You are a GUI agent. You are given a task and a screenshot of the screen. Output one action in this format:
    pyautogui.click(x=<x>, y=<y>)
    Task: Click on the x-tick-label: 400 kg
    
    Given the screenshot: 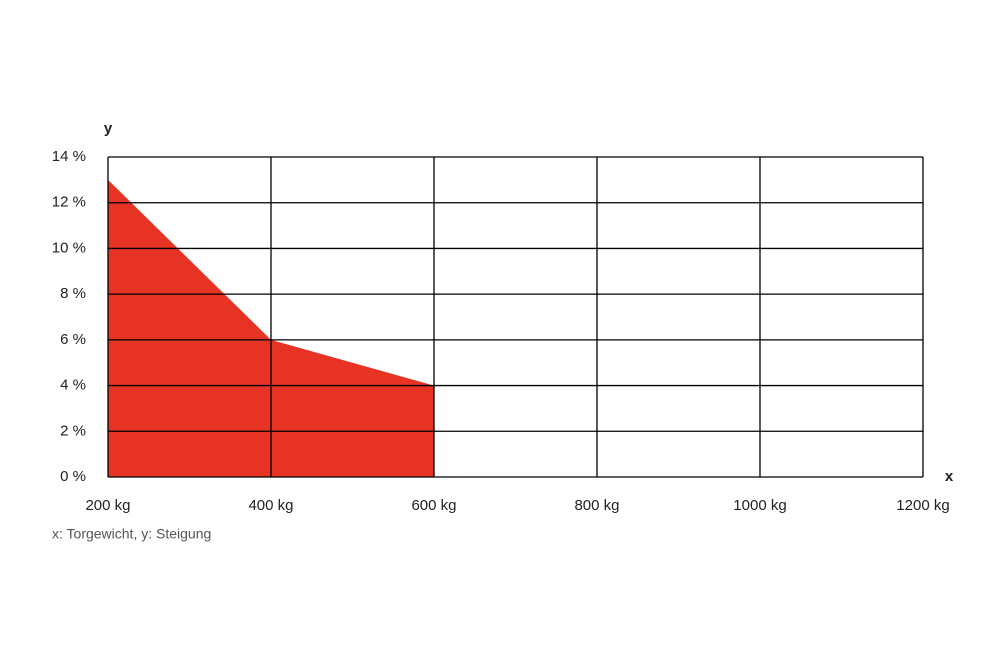 What is the action you would take?
    pyautogui.click(x=270, y=505)
    